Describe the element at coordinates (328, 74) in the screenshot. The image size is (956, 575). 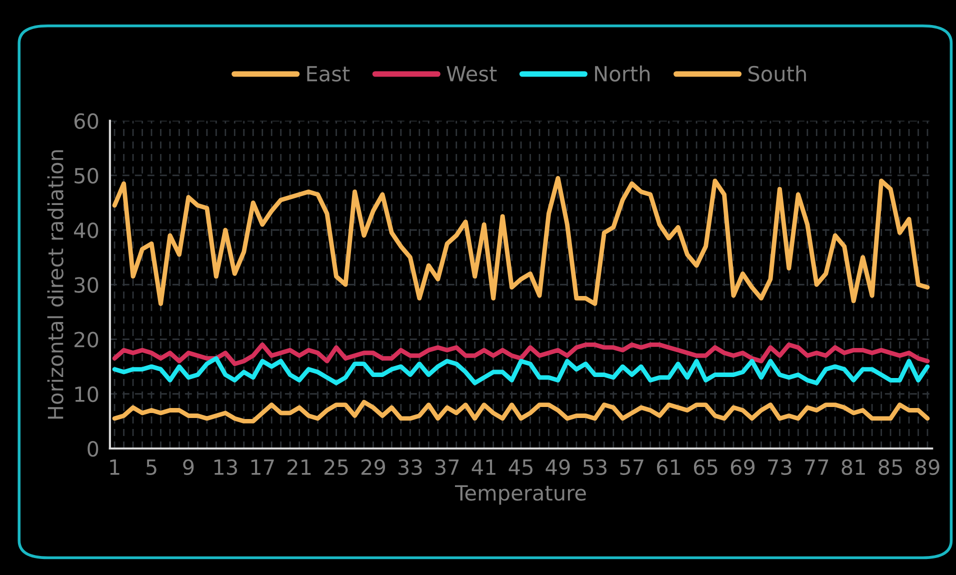
I see `legend-label: East` at that location.